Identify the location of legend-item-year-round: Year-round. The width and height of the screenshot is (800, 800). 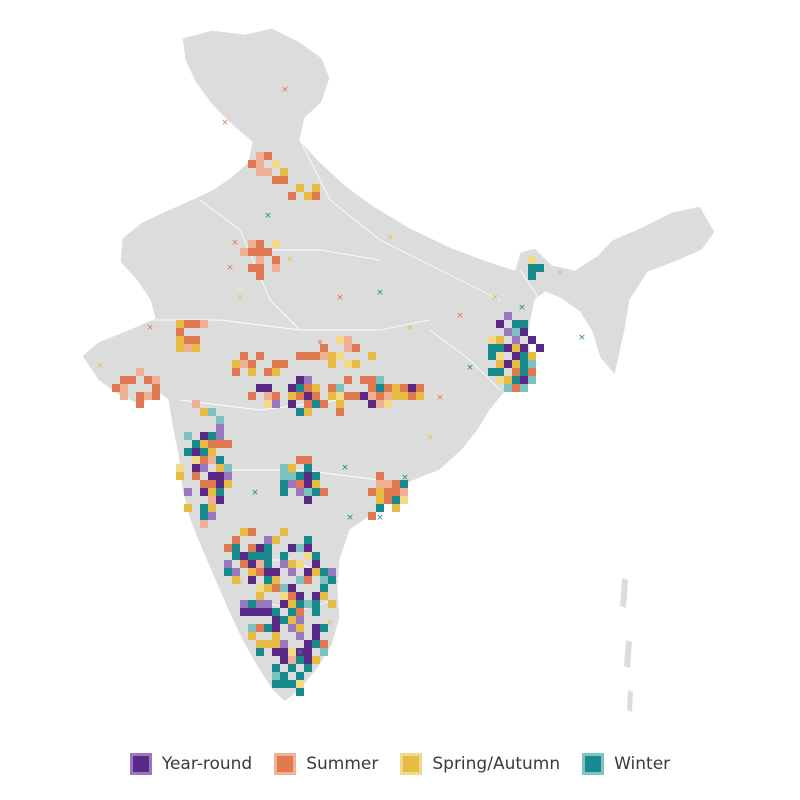
(190, 764).